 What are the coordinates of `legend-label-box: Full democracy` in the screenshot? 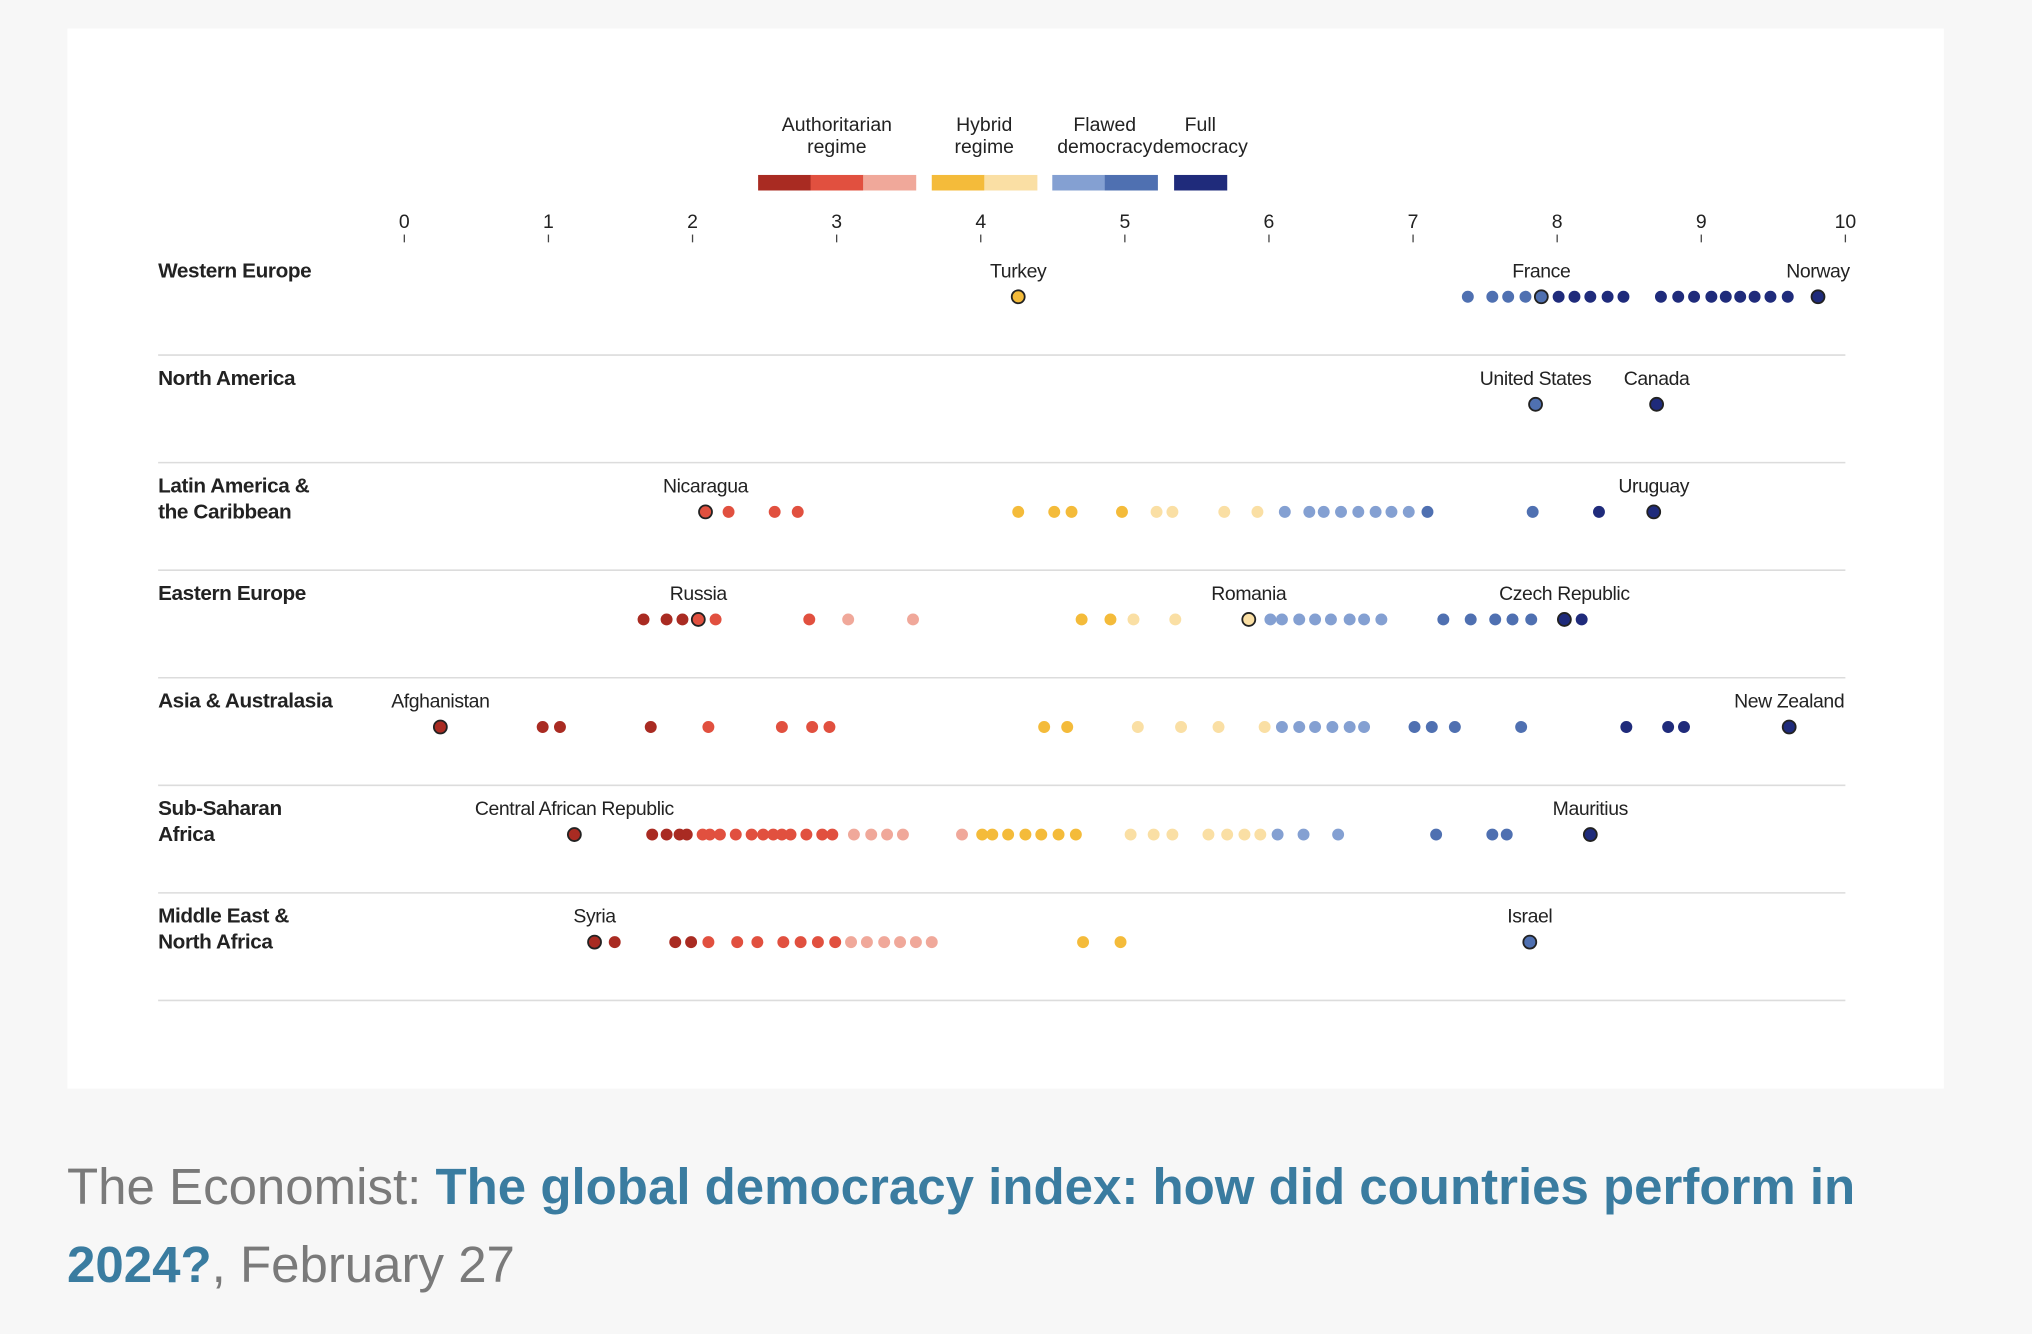 It's located at (1200, 136).